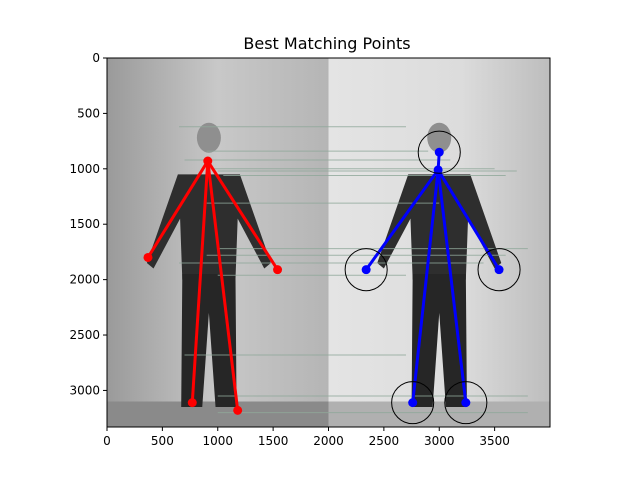  I want to click on left-skeleton, so click(213, 285).